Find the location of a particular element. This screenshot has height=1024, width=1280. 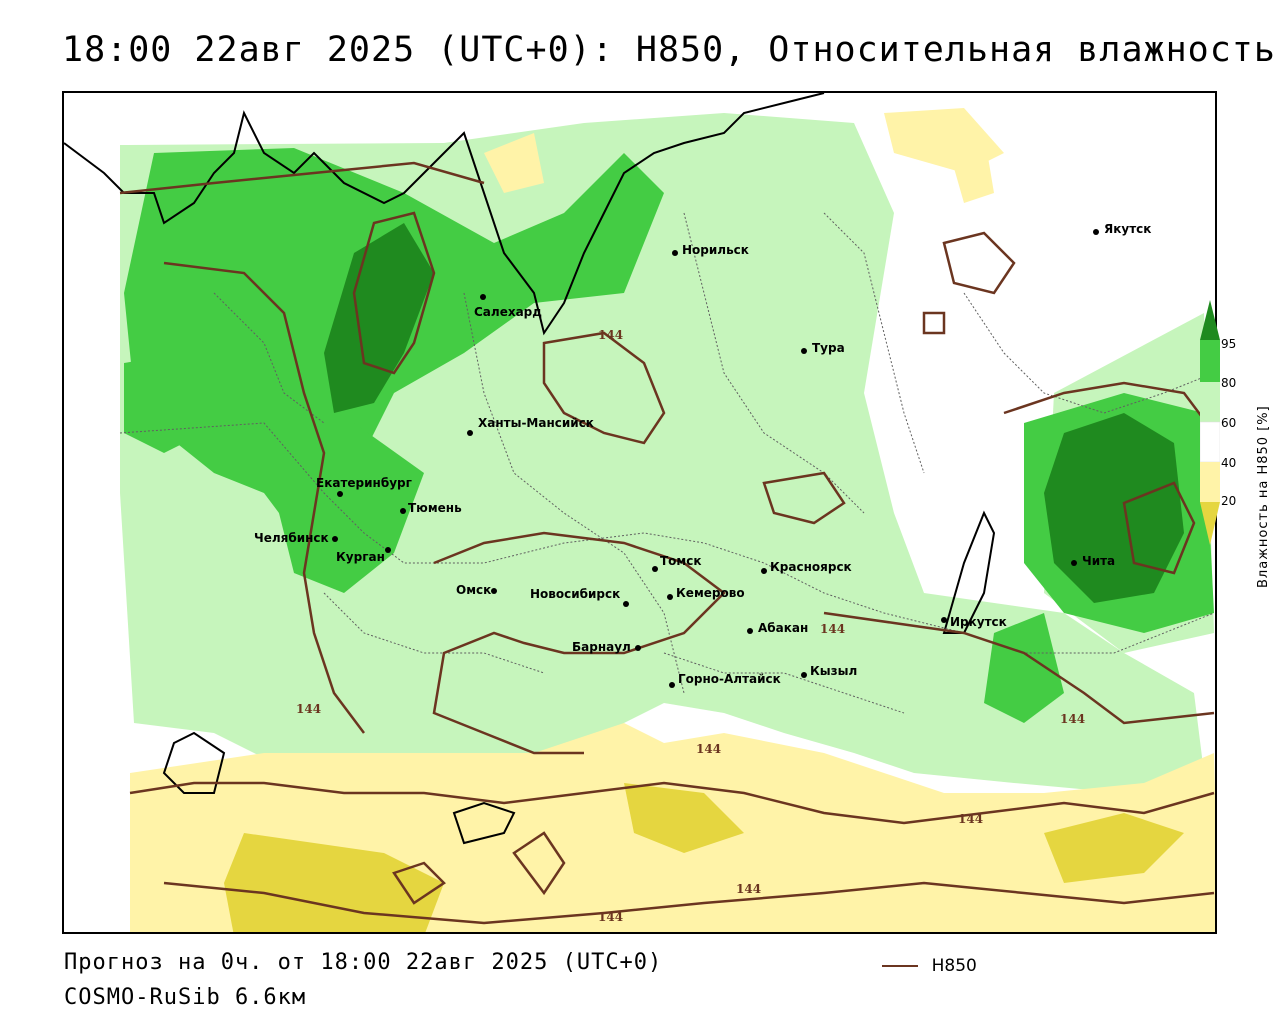

legend-tick: 95 is located at coordinates (1229, 344).